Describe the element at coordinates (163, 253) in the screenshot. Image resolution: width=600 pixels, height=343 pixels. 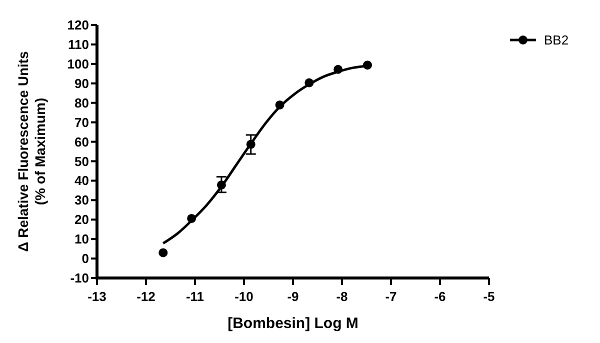
I see `point` at that location.